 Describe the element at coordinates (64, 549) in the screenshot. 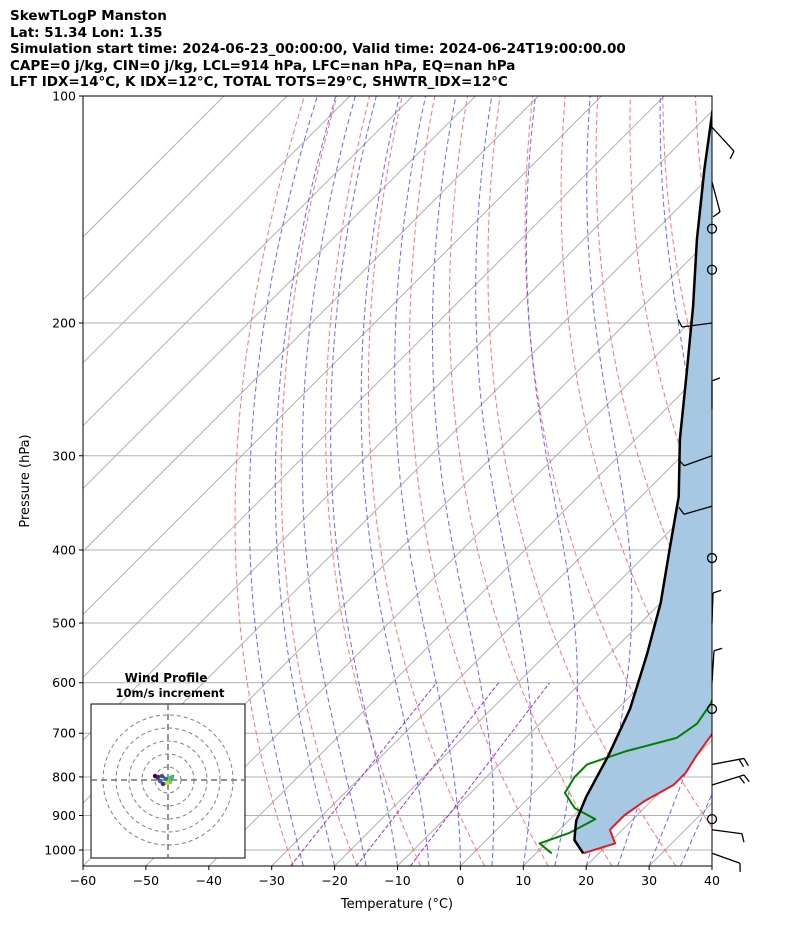

I see `y-tick-label: 400` at that location.